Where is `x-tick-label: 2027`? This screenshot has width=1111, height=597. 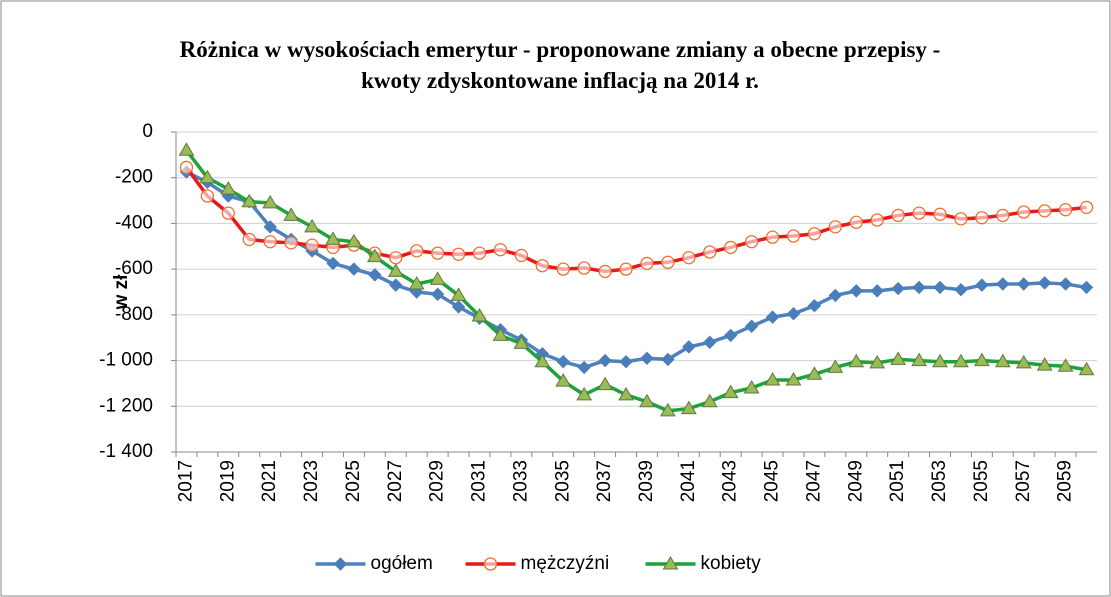 x-tick-label: 2027 is located at coordinates (395, 481).